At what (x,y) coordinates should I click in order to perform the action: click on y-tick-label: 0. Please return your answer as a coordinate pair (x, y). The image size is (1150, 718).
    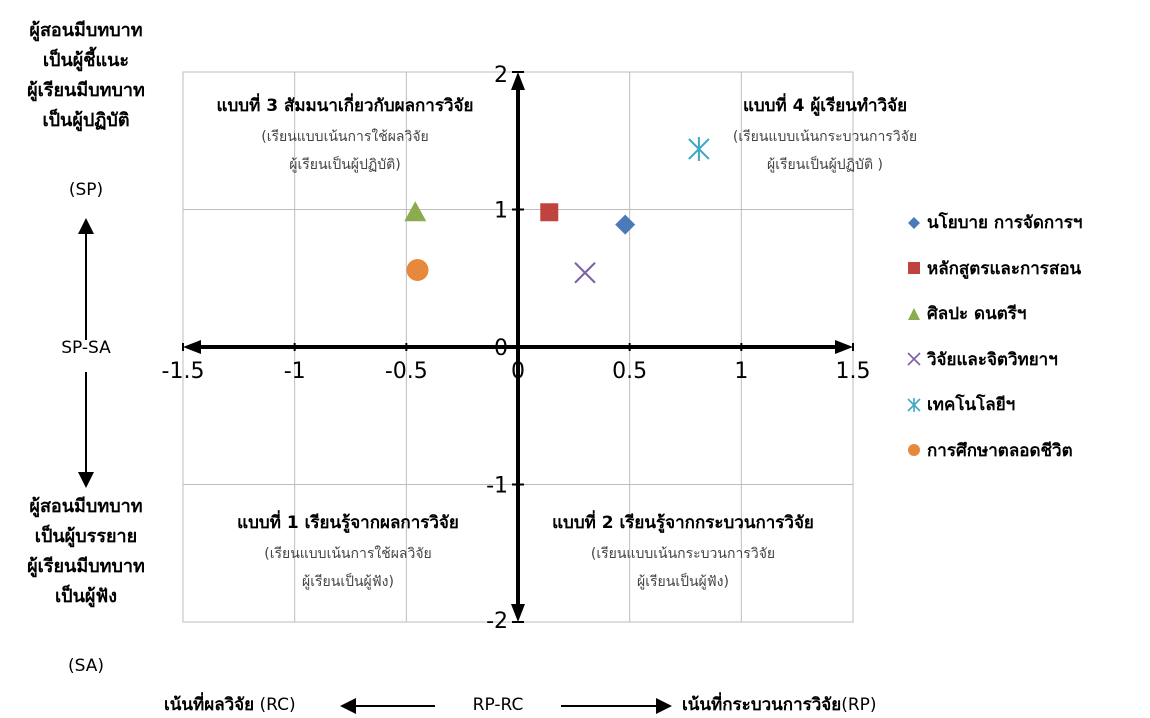
    Looking at the image, I should click on (501, 348).